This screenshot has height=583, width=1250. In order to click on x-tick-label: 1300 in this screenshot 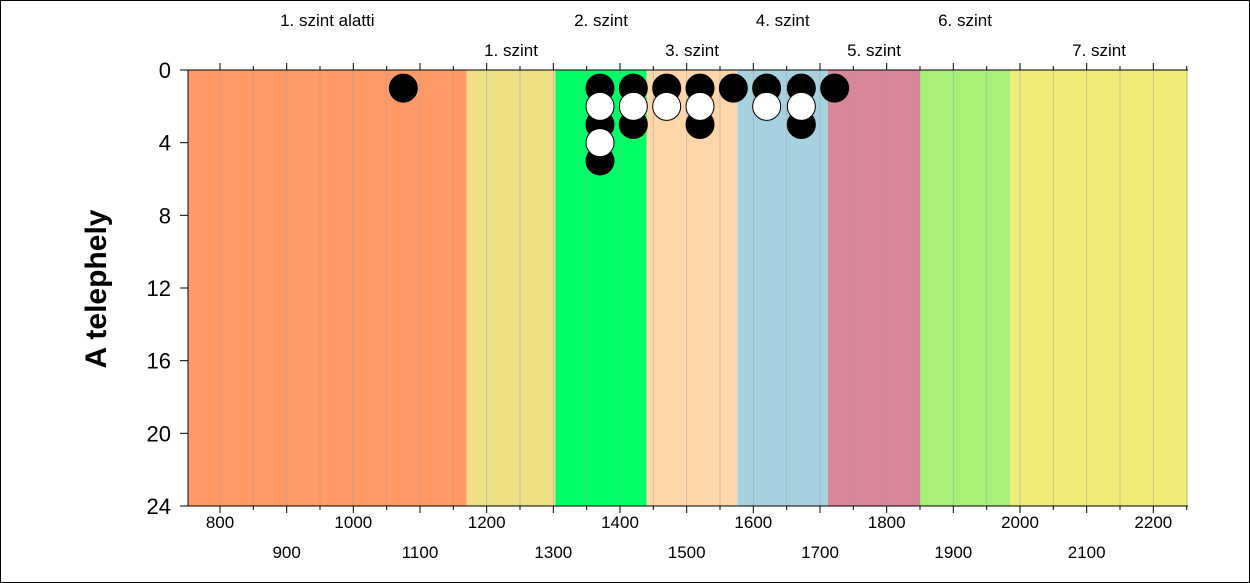, I will do `click(553, 552)`.